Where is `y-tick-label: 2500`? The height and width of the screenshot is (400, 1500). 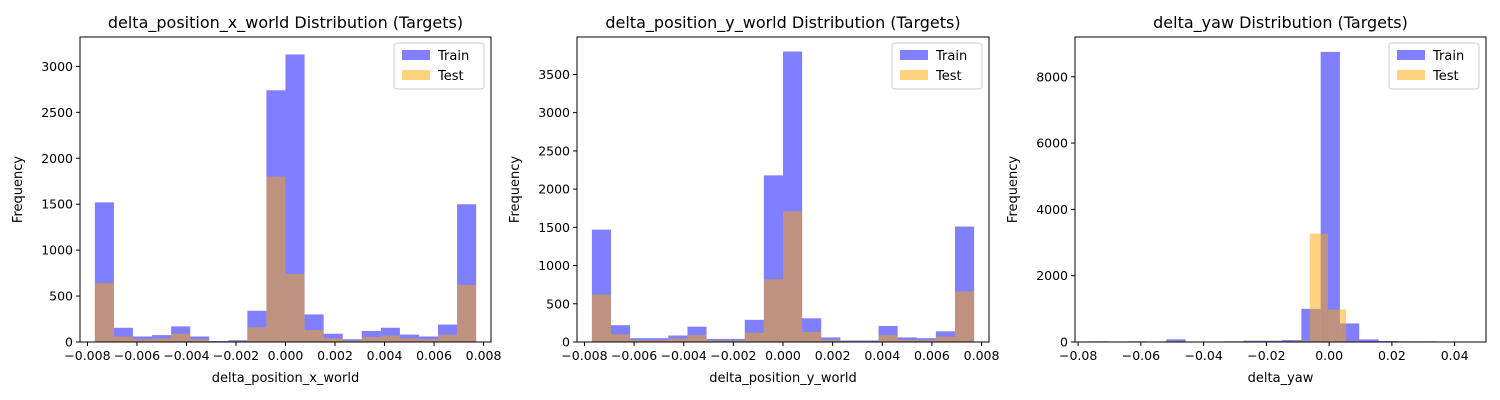
y-tick-label: 2500 is located at coordinates (57, 112).